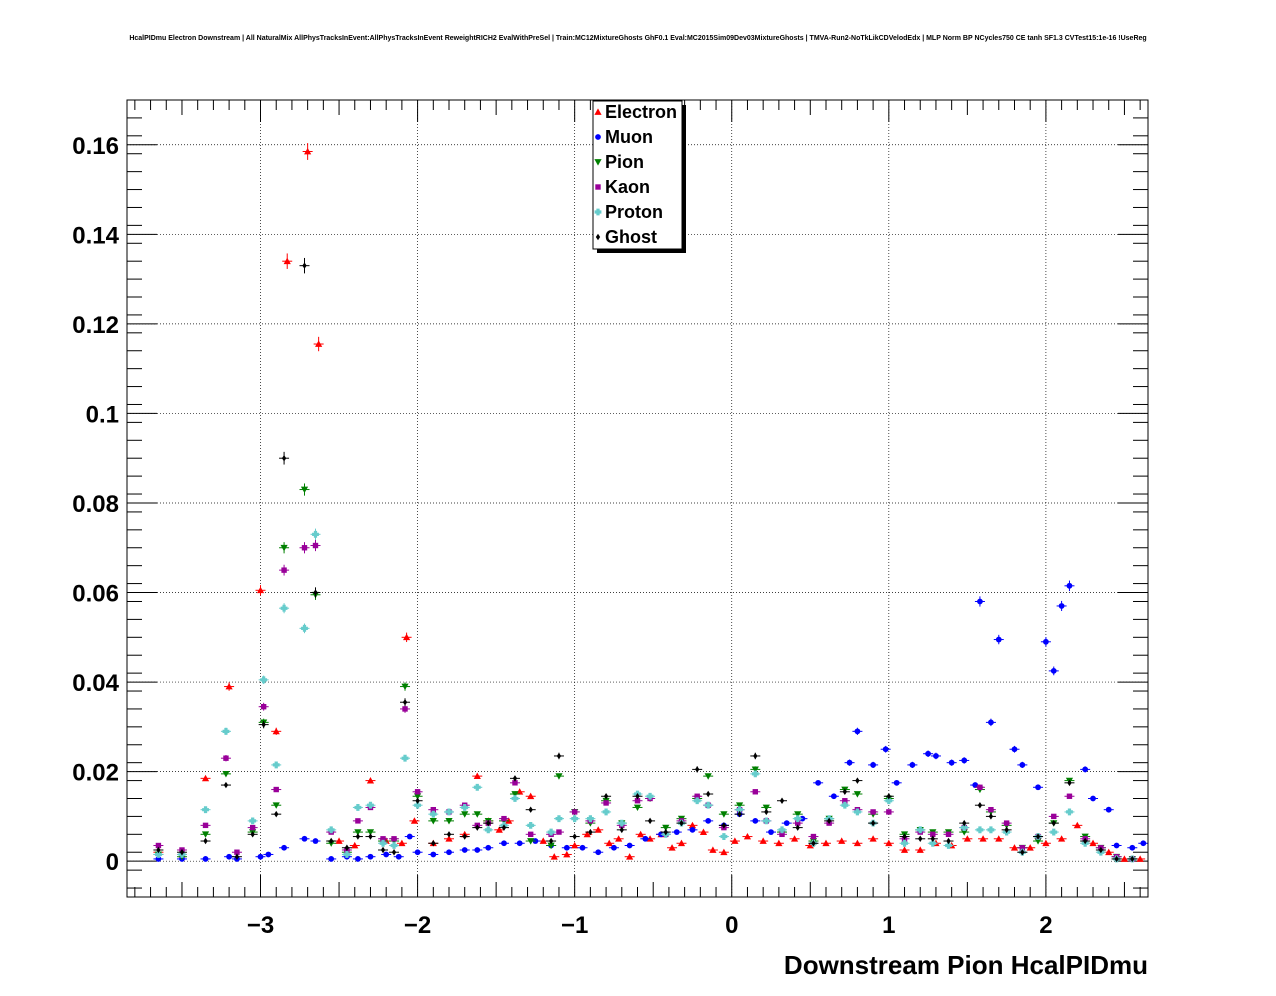  Describe the element at coordinates (1045, 925) in the screenshot. I see `x-tick-label: 2` at that location.